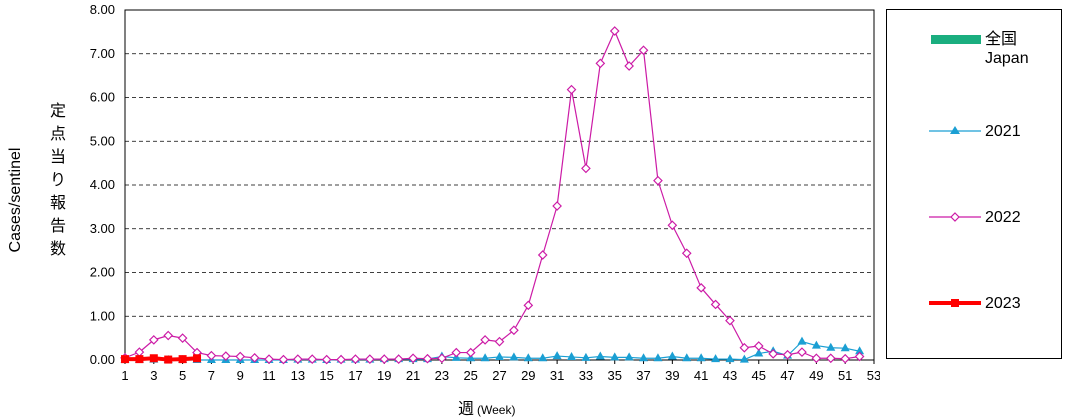  Describe the element at coordinates (182, 375) in the screenshot. I see `x-tick-label: 5` at that location.